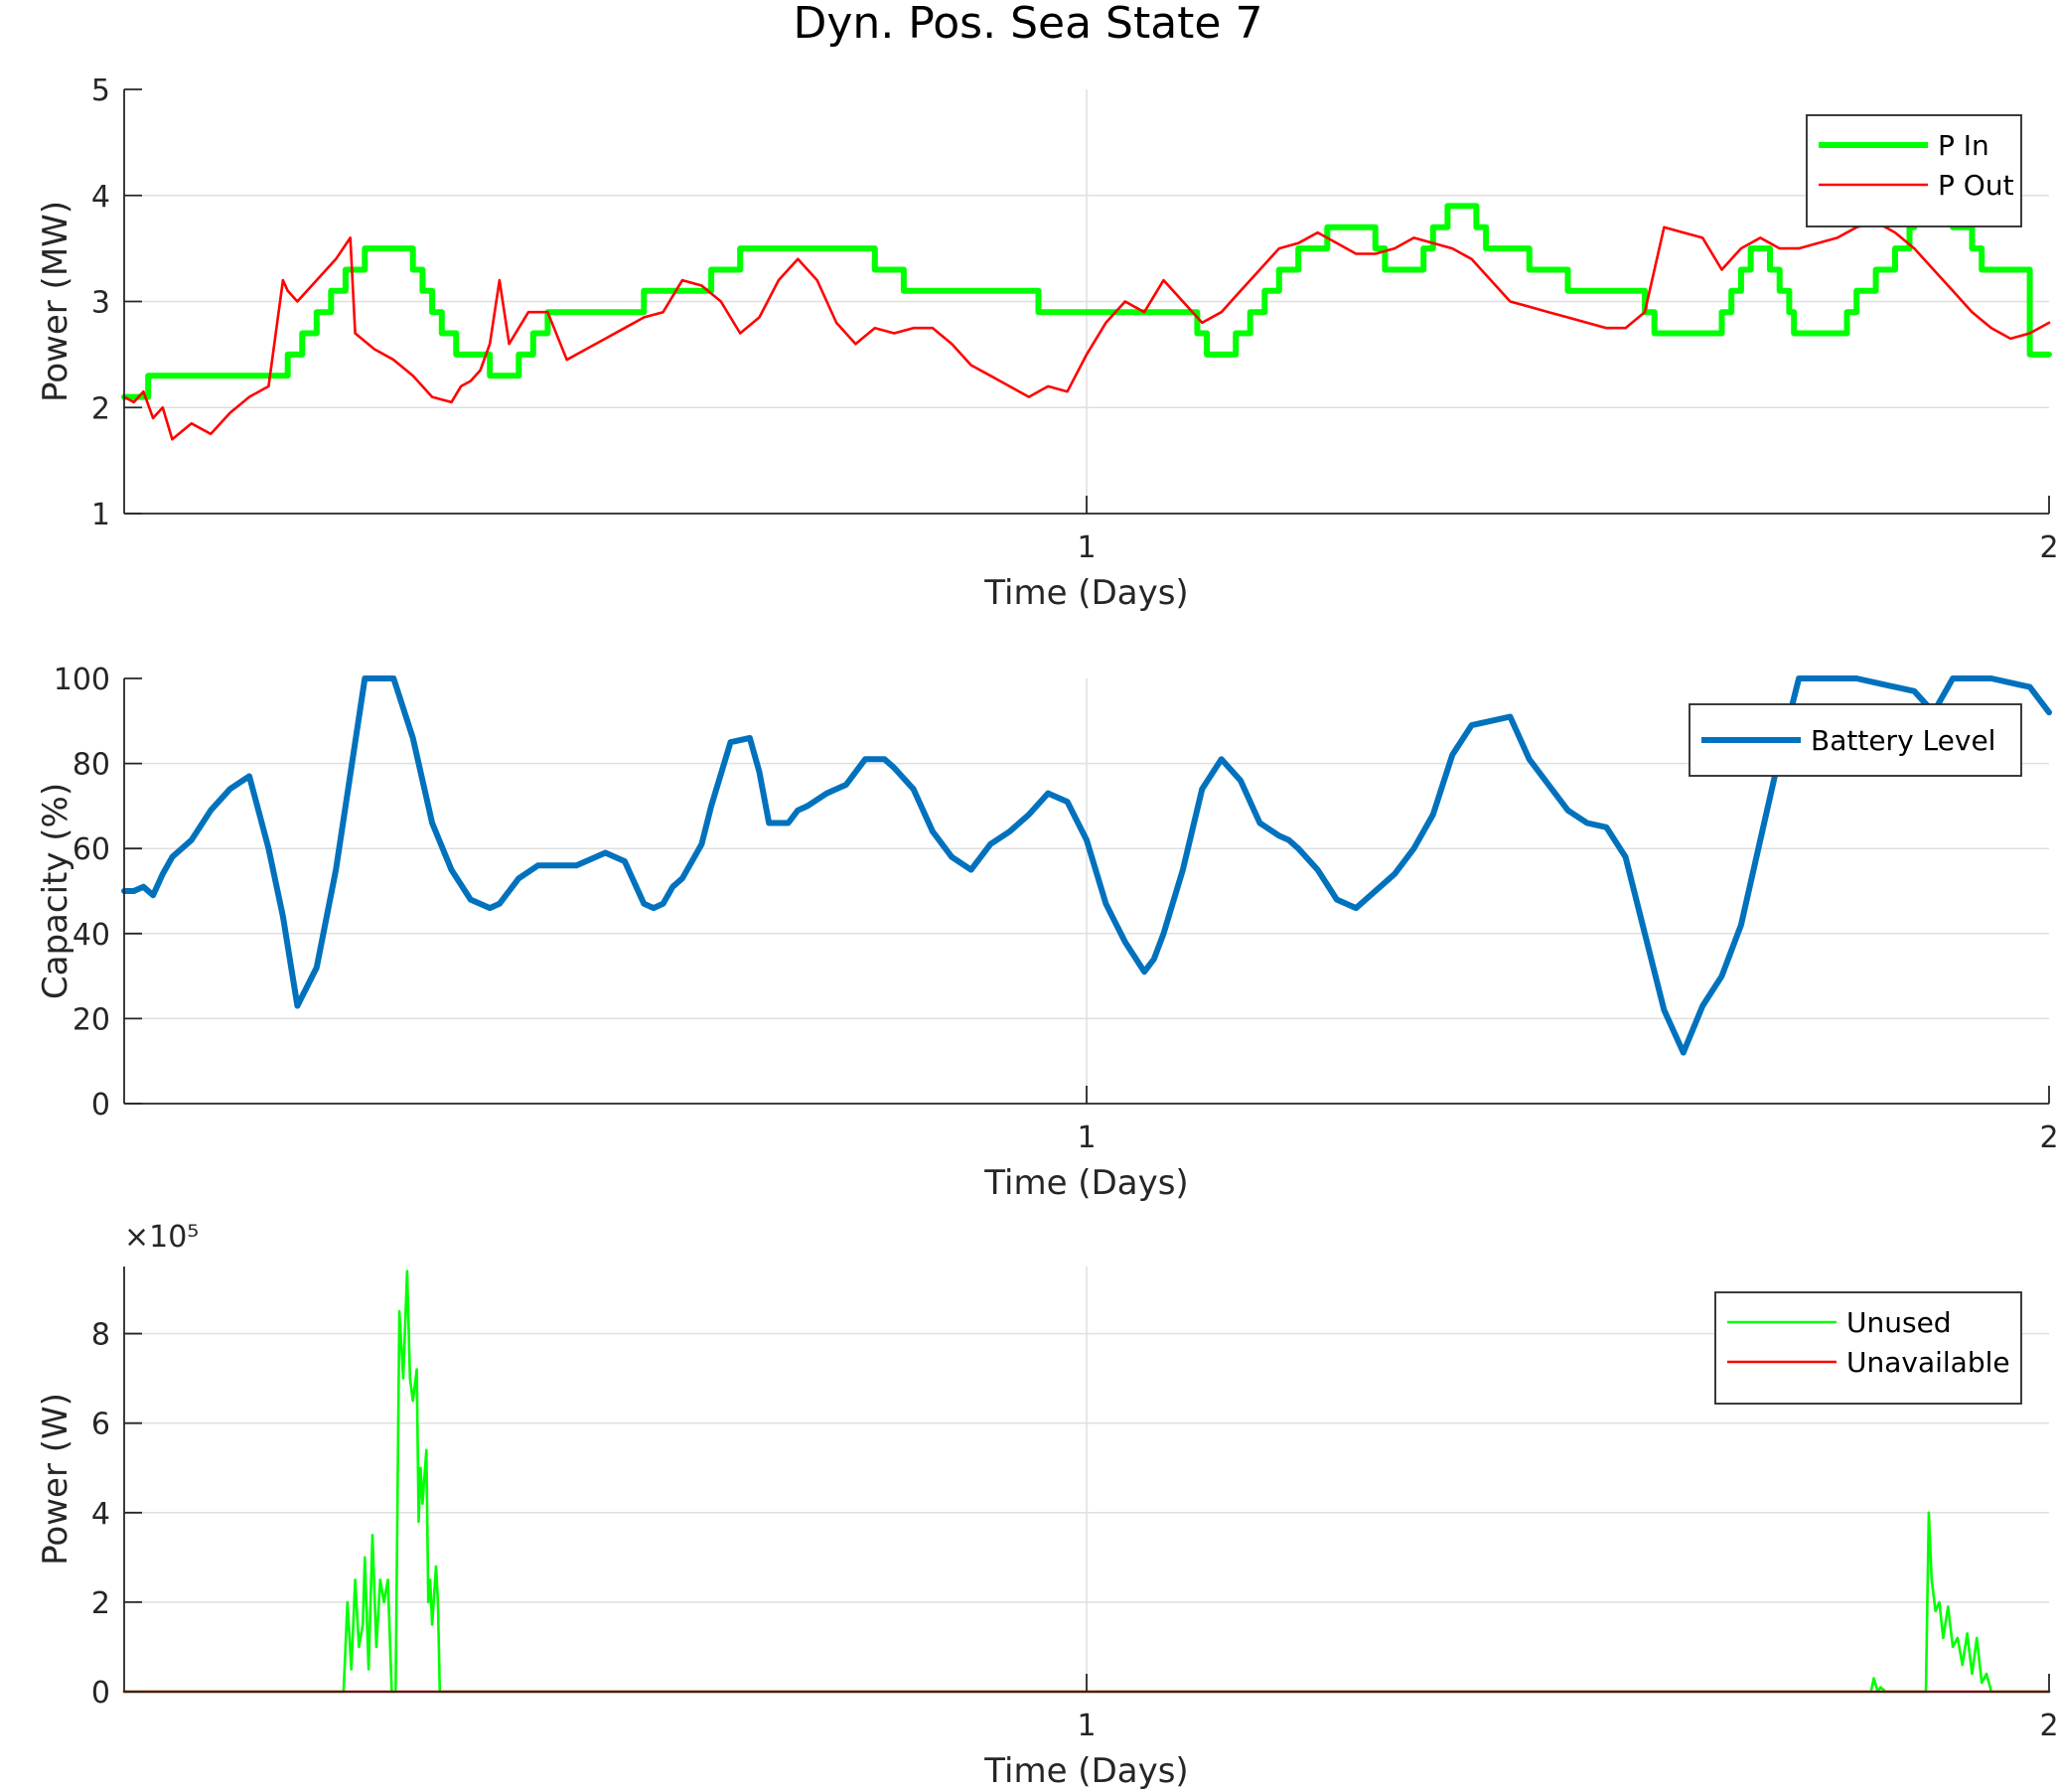  What do you see at coordinates (92, 765) in the screenshot?
I see `y-tick-label: 80` at bounding box center [92, 765].